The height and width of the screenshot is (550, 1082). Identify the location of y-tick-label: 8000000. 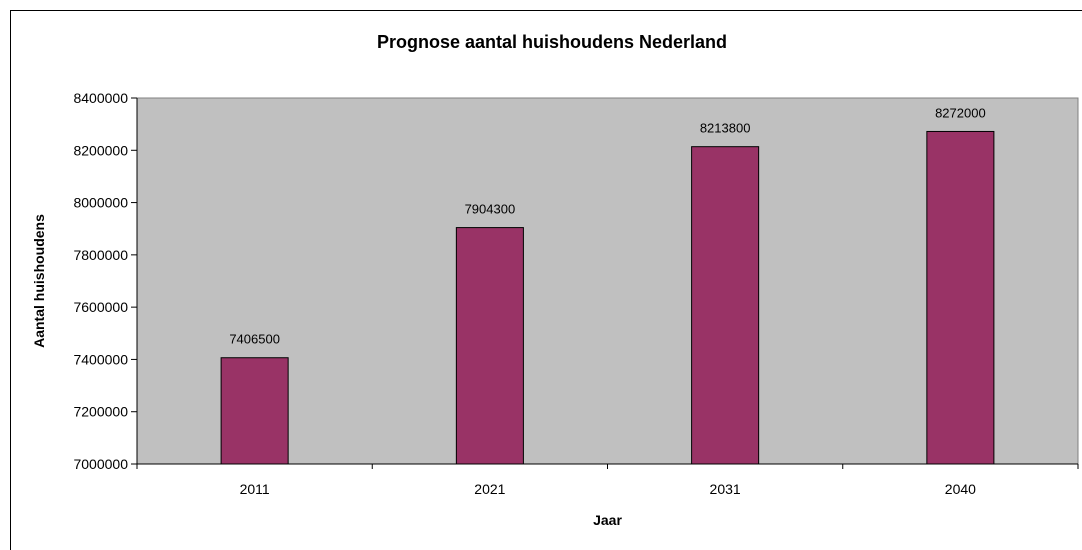
(100, 203).